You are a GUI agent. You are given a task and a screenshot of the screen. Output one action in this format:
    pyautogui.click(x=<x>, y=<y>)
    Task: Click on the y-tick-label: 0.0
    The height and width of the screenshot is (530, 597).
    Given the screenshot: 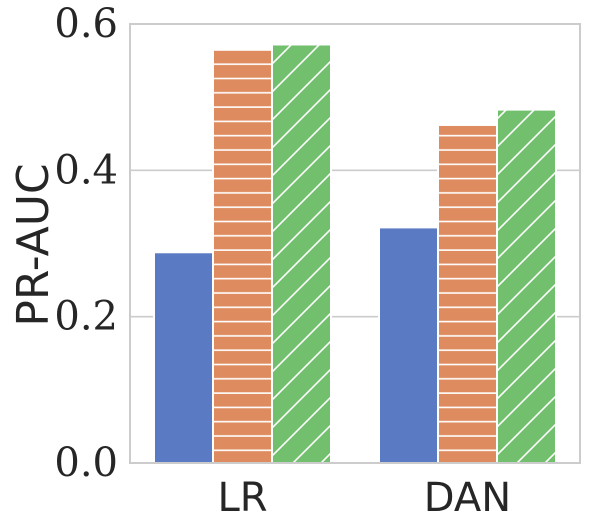 What is the action you would take?
    pyautogui.click(x=86, y=463)
    